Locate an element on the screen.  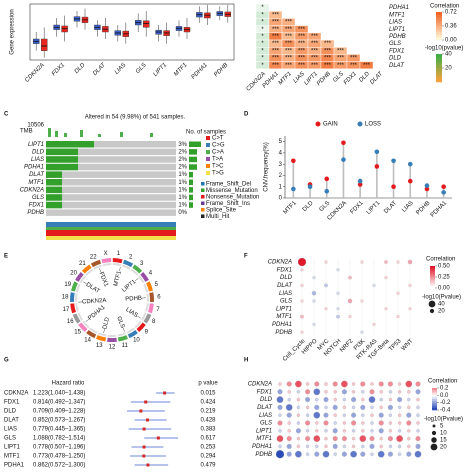
legend-tick-label: 0.72 is located at coordinates (451, 13).